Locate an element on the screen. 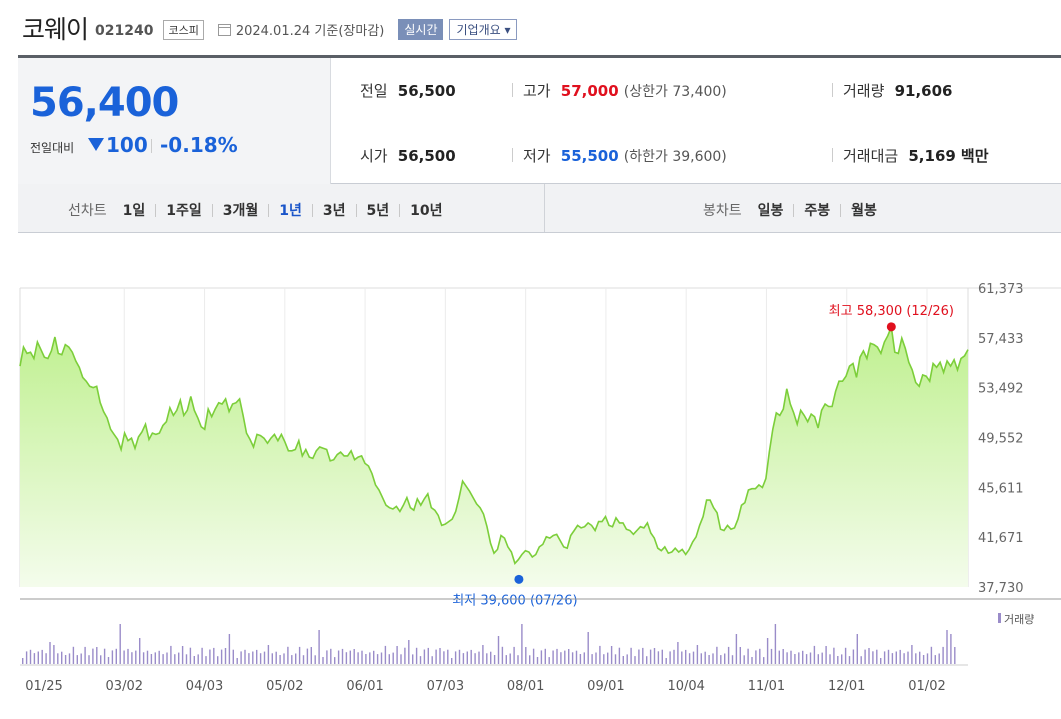  period-3m: 3개월 is located at coordinates (240, 211).